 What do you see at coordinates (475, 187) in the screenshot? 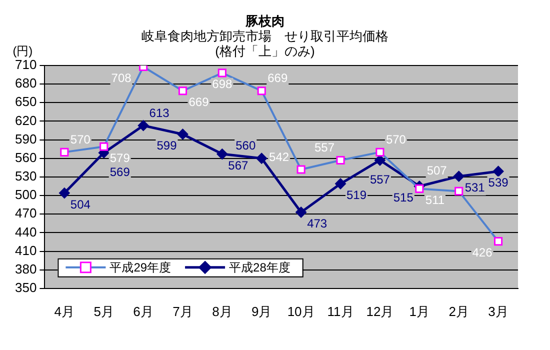
I see `data-label: 531` at bounding box center [475, 187].